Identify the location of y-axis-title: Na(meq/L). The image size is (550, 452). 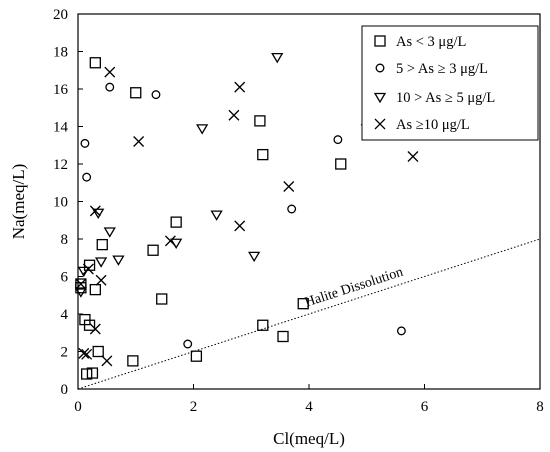
(18, 202).